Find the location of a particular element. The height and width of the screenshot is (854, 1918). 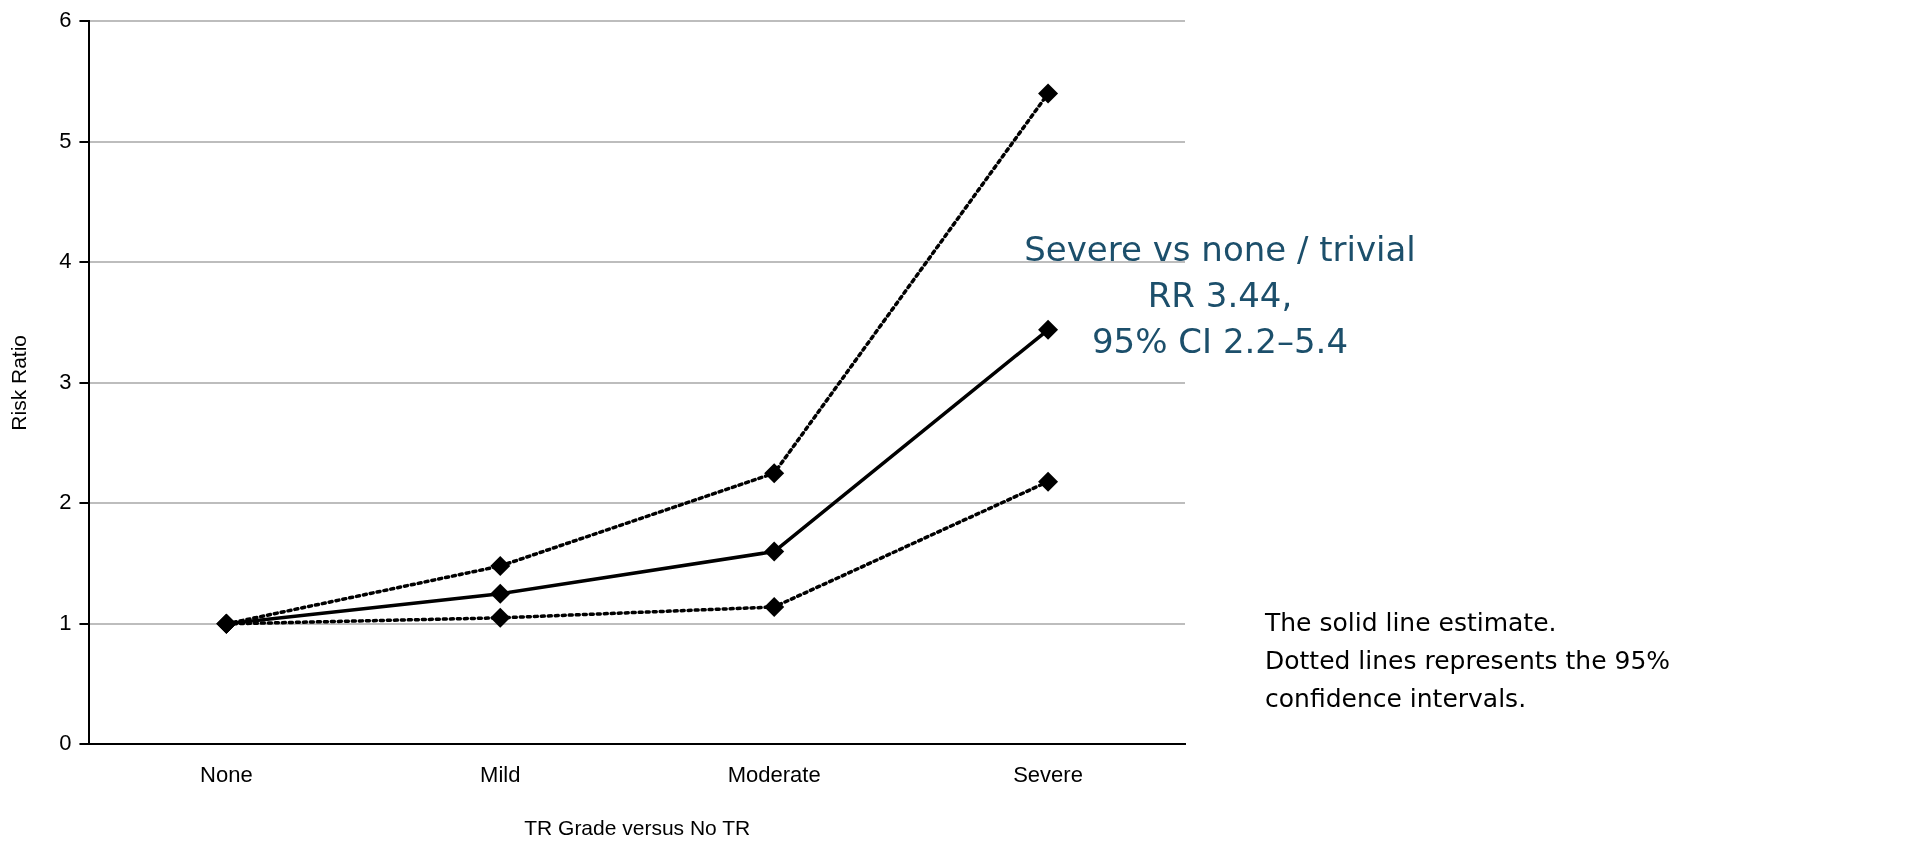

x-axis-title: TR Grade versus No TR is located at coordinates (637, 828).